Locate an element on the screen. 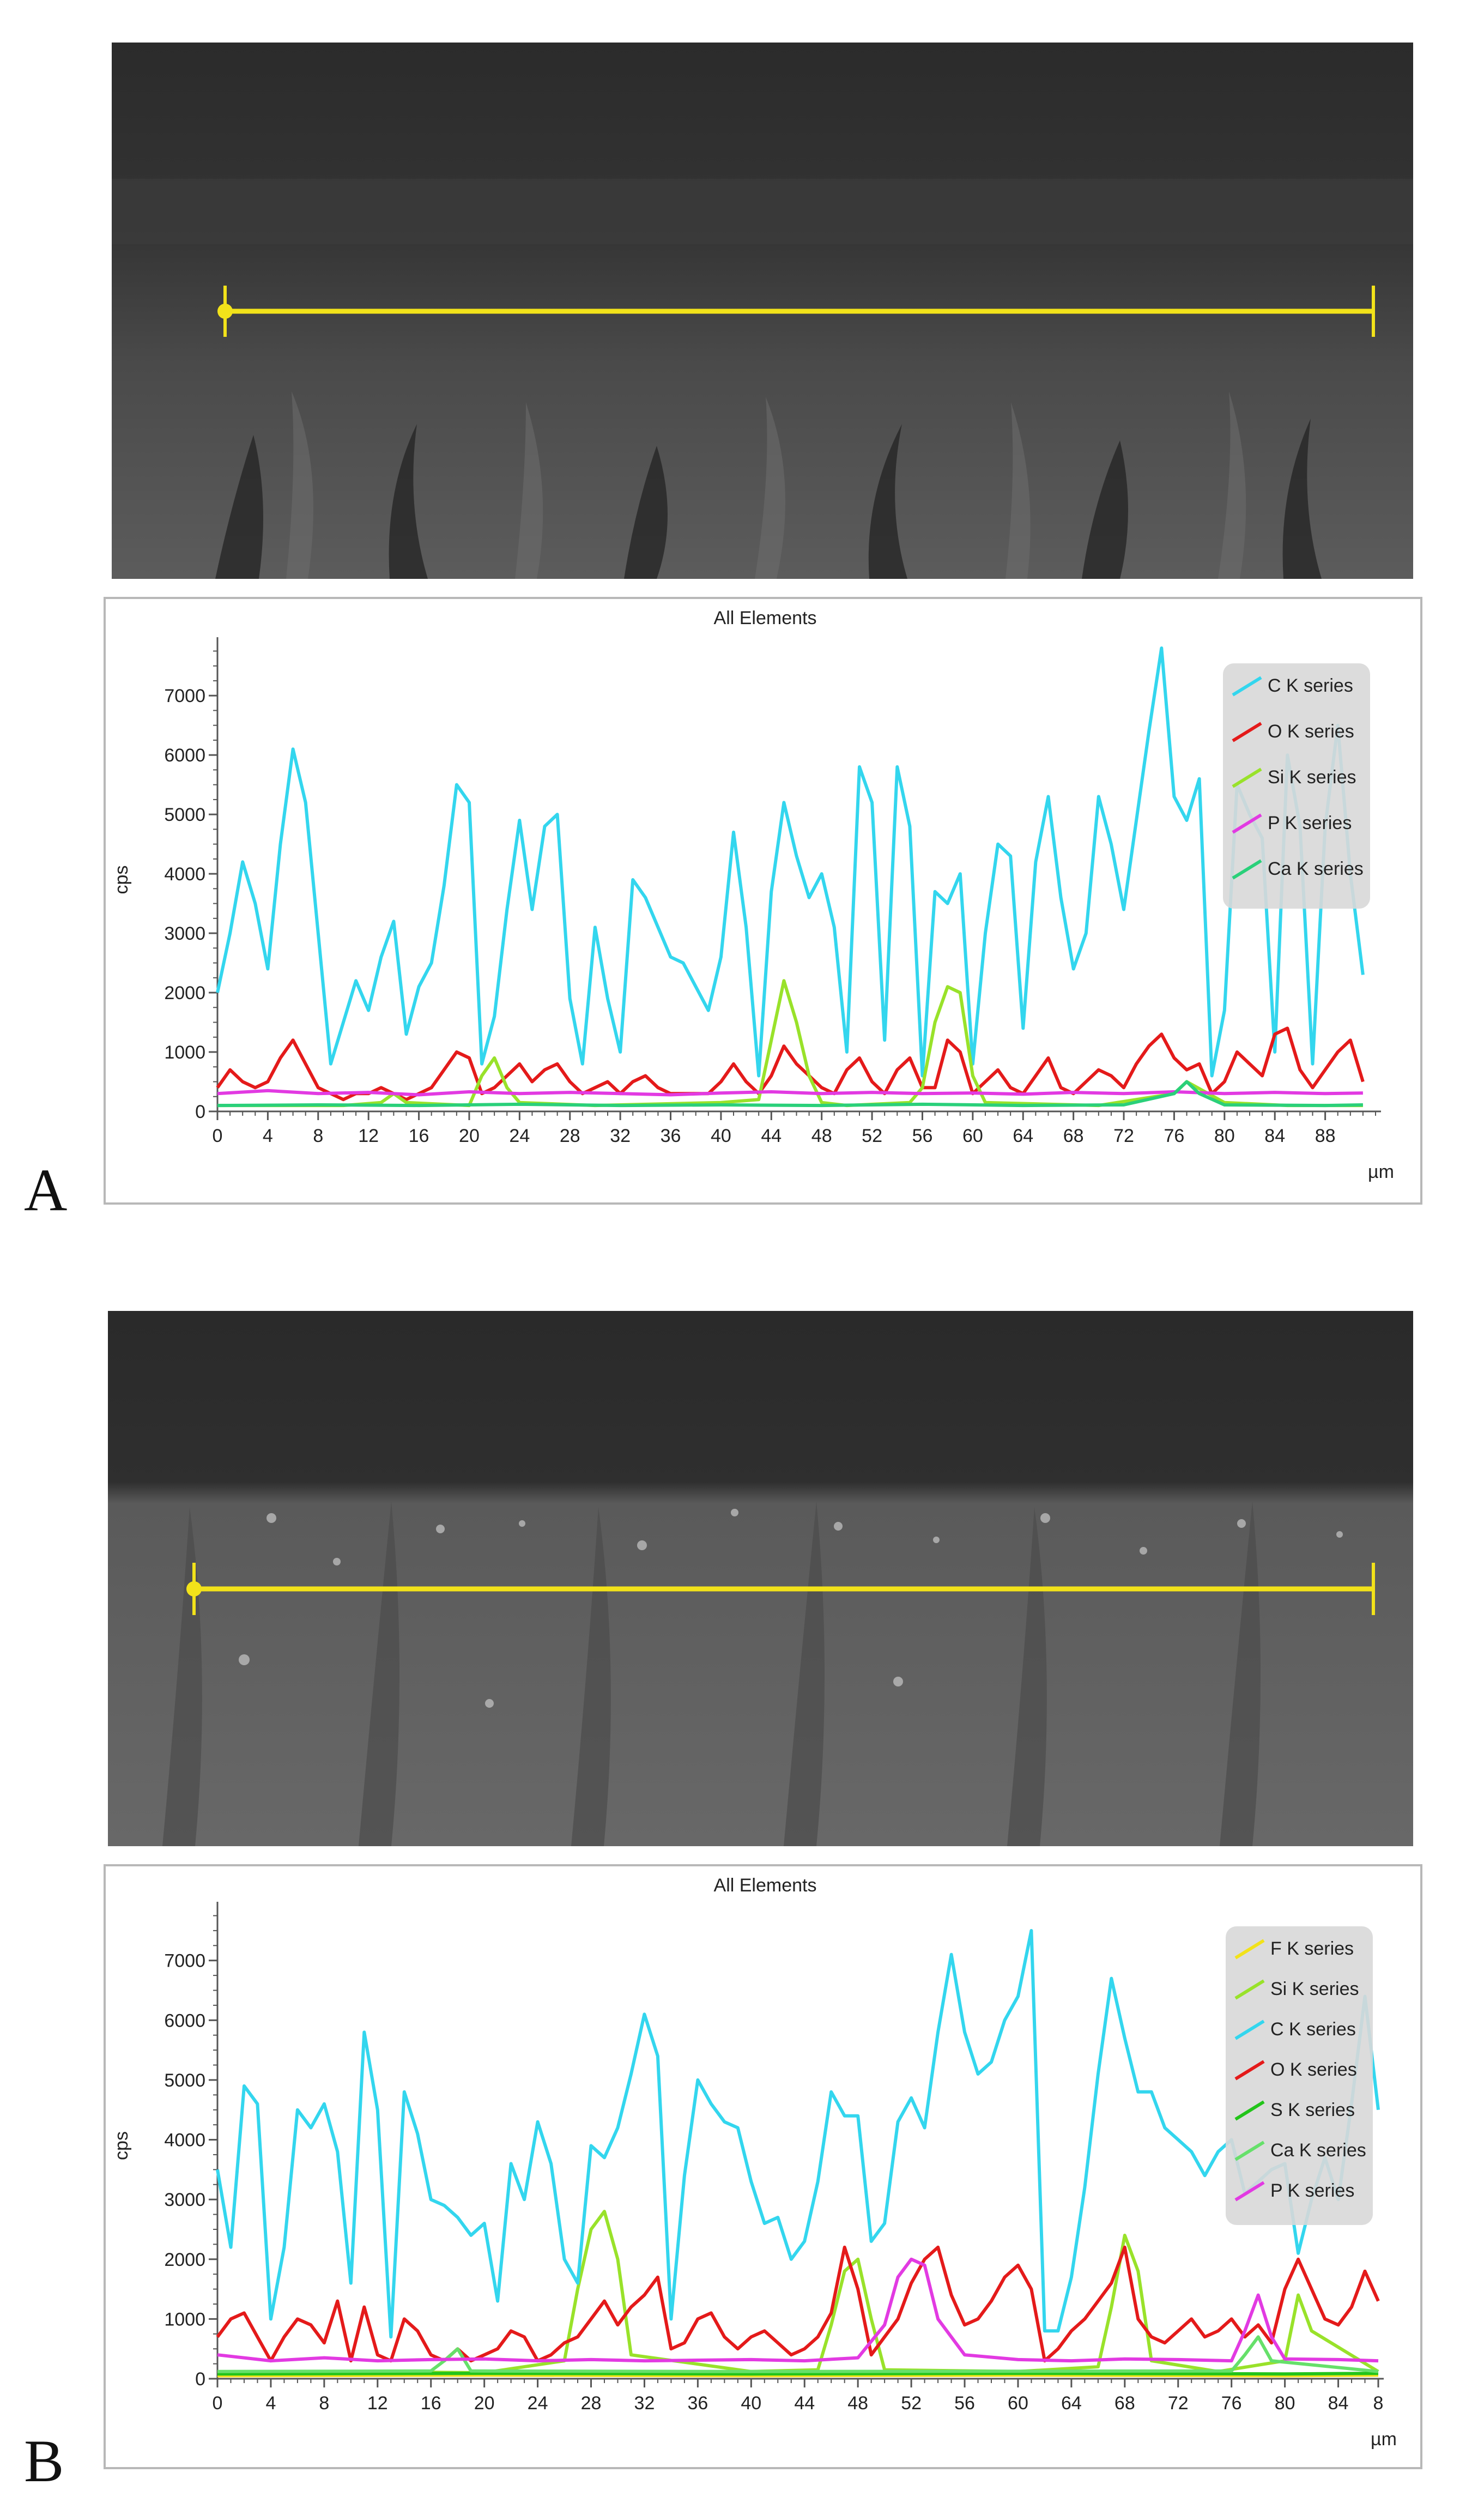 The image size is (1484, 2509). series-line-o-k-series is located at coordinates (798, 2304).